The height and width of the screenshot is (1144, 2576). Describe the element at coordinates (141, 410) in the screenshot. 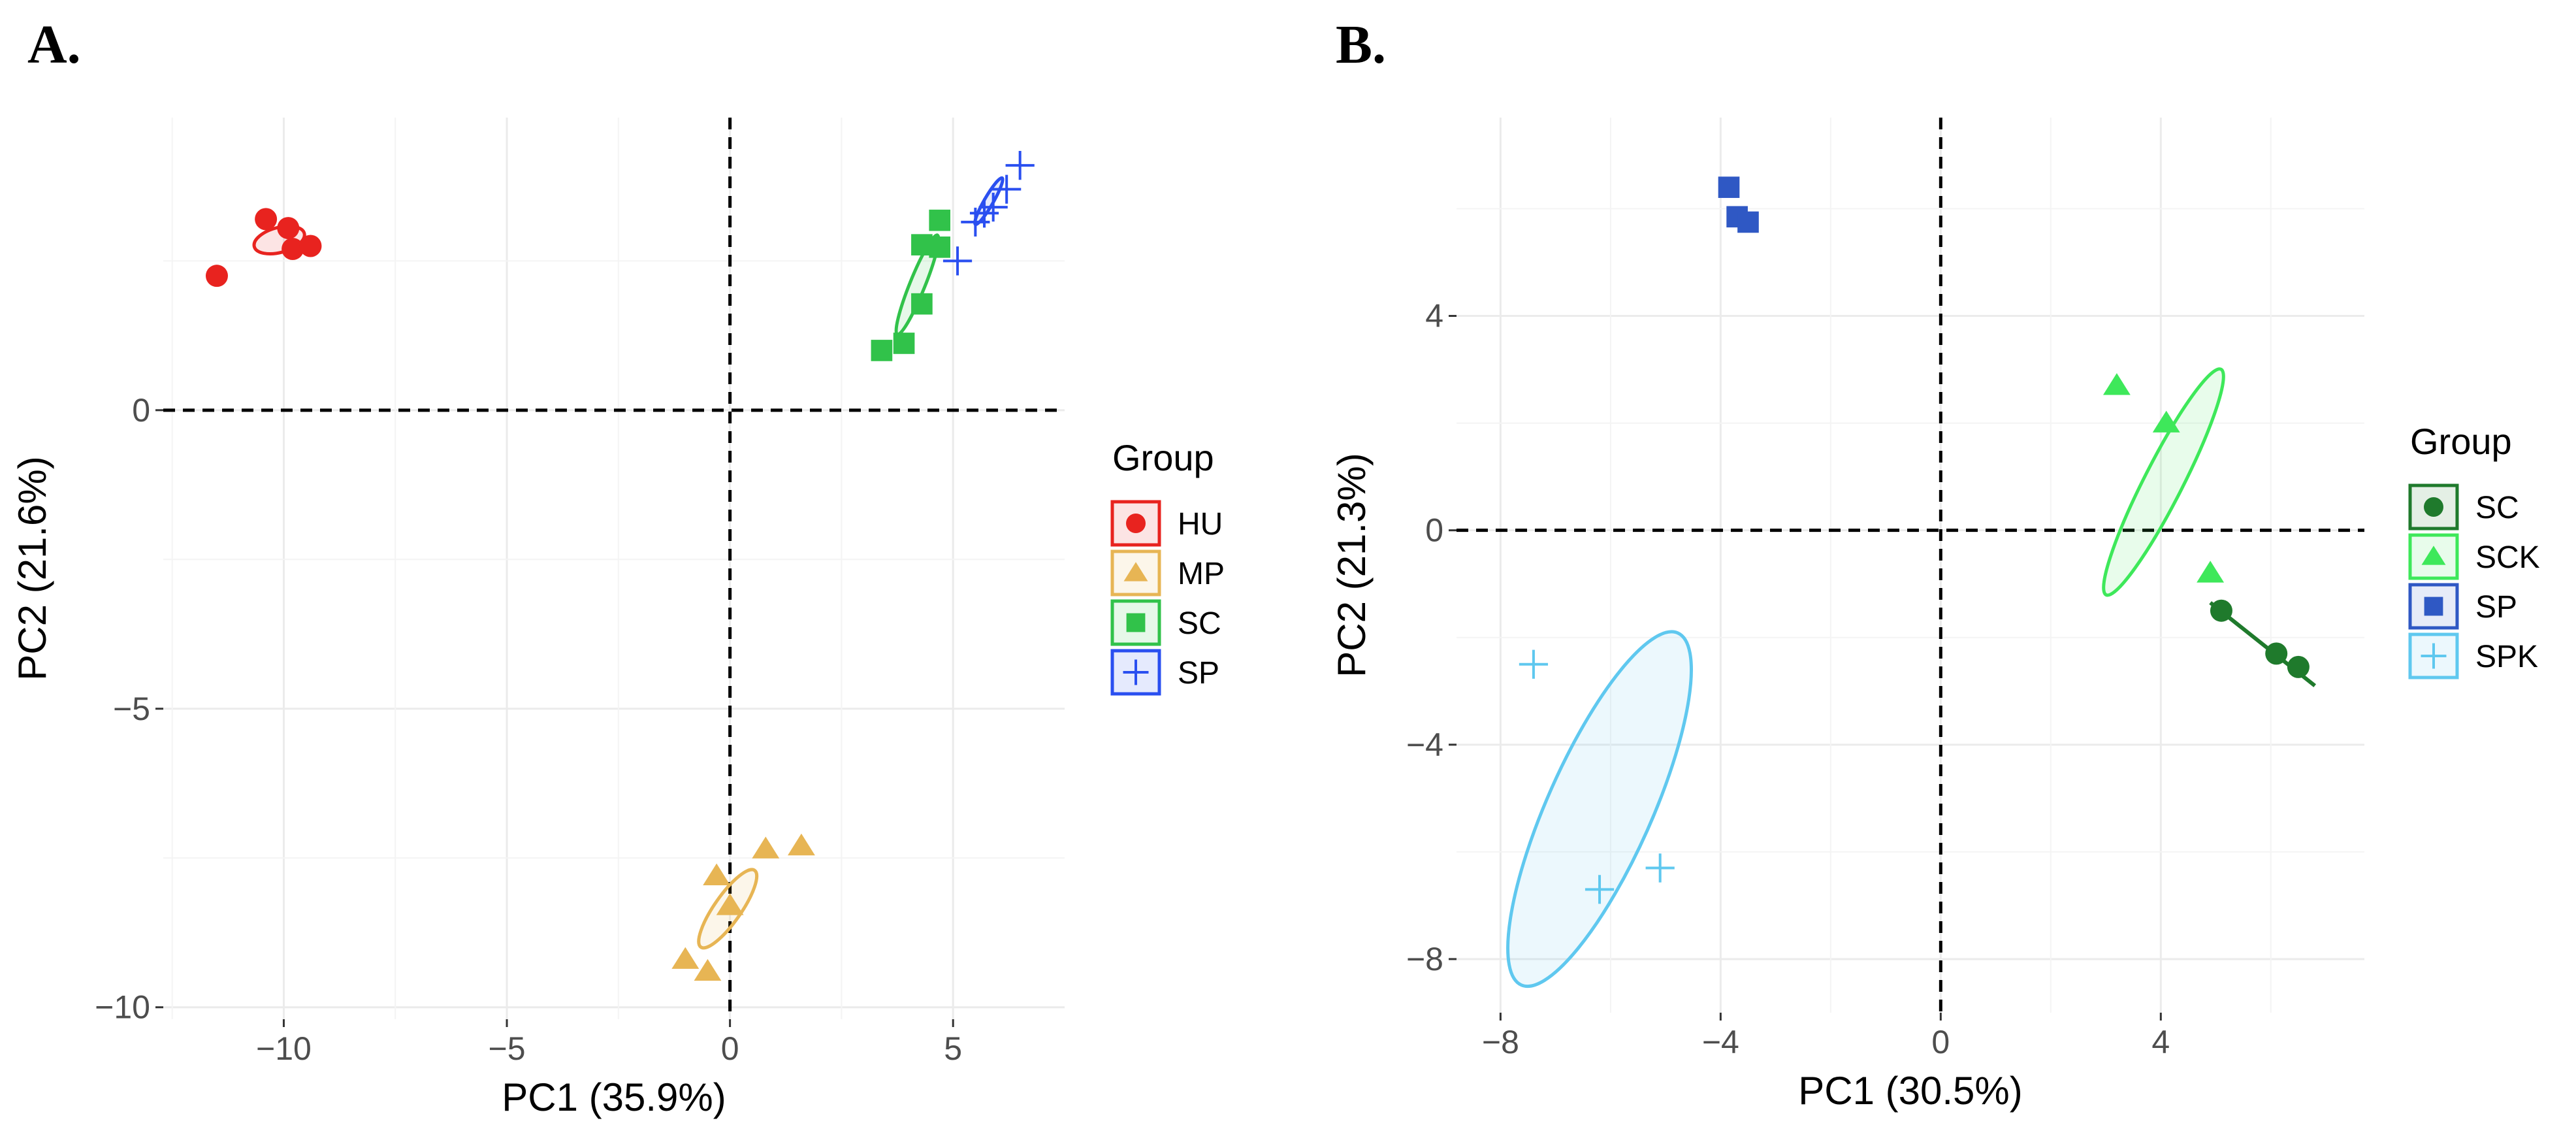

I see `a-ytick-label-2: 0` at that location.